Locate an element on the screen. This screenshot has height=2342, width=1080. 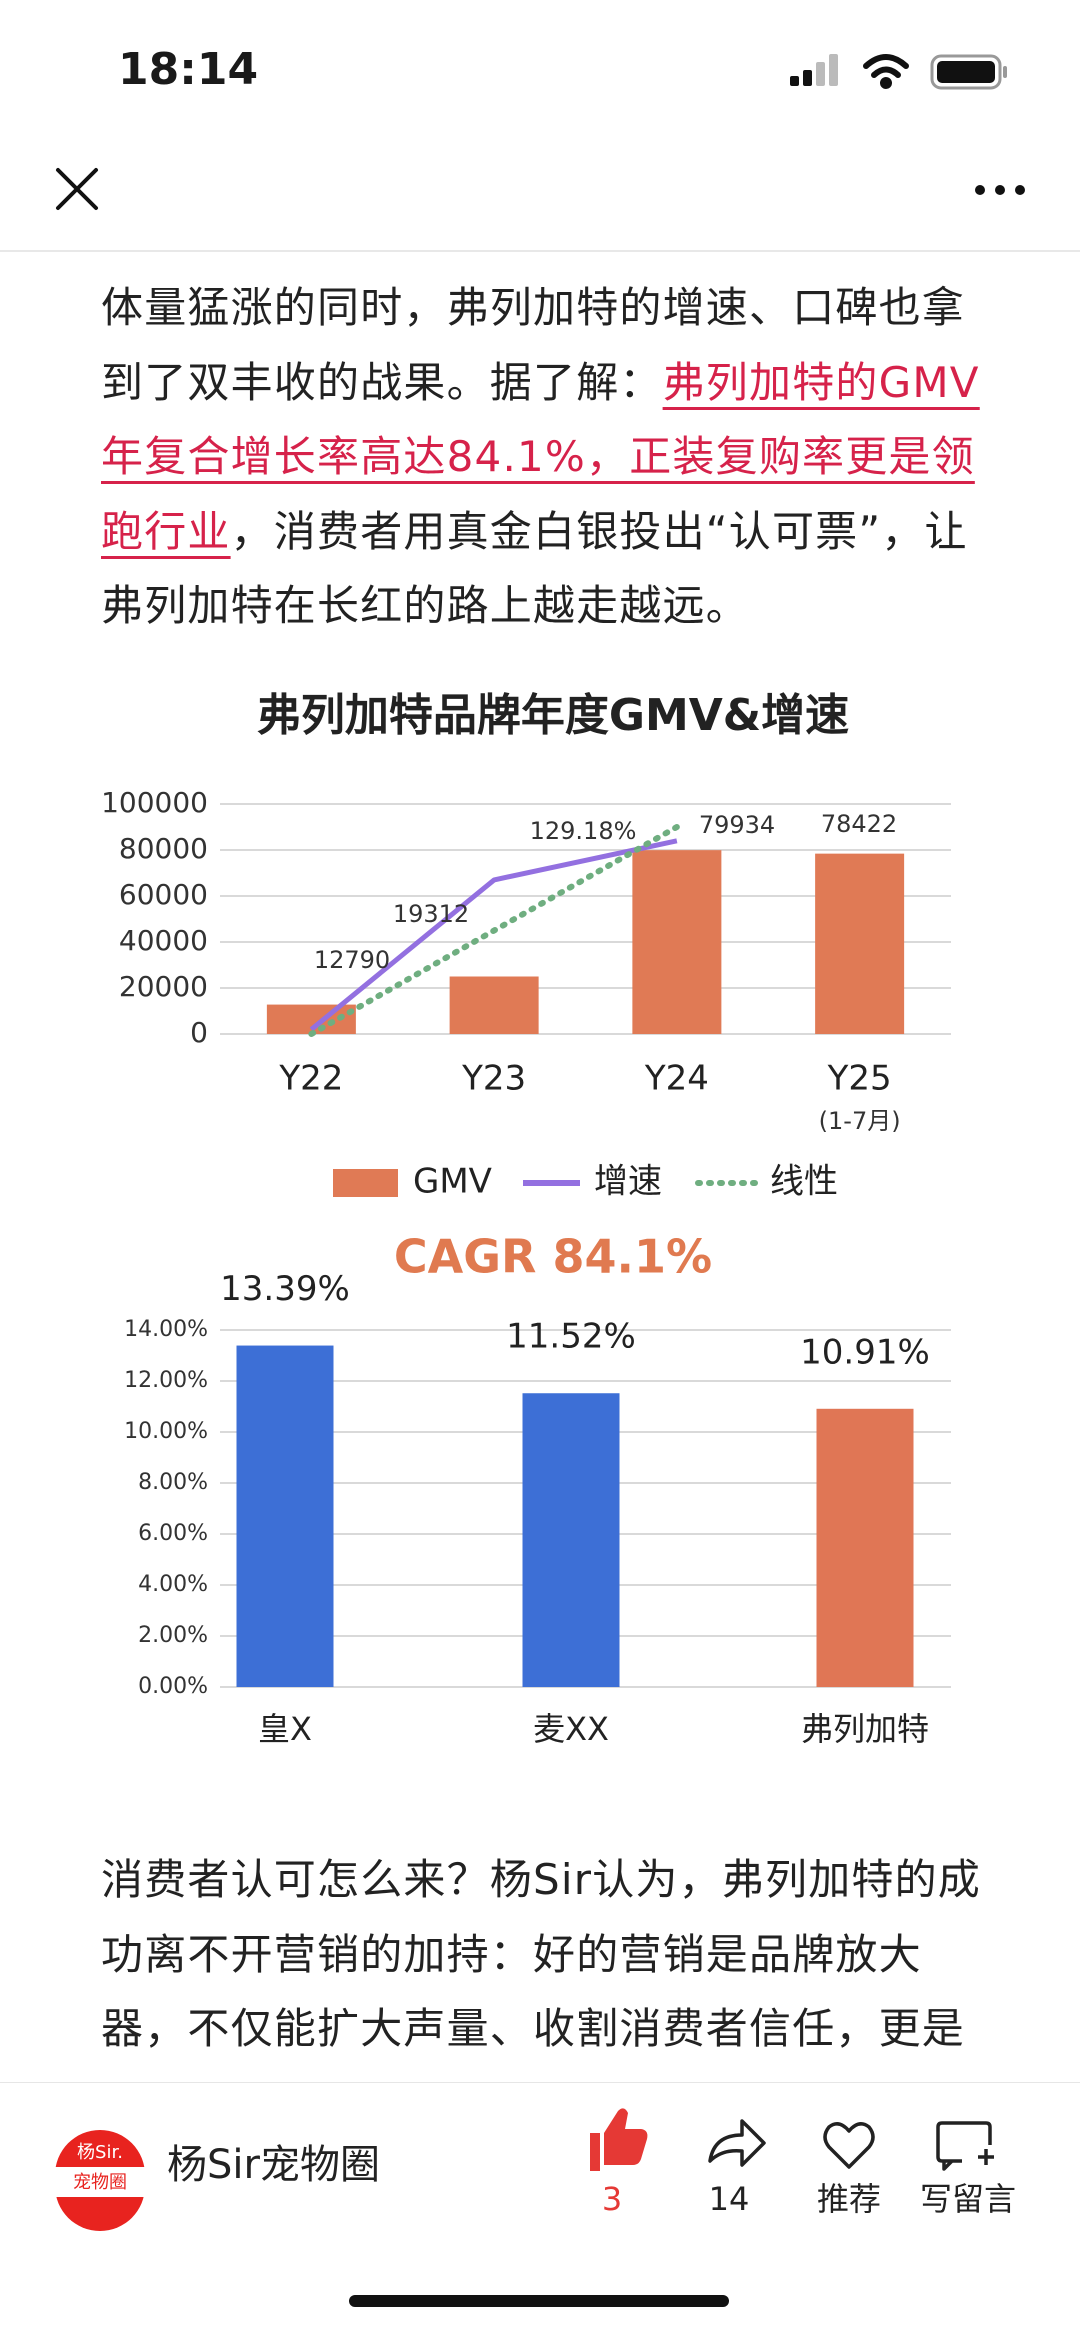
data-label: 13.39% is located at coordinates (285, 1289).